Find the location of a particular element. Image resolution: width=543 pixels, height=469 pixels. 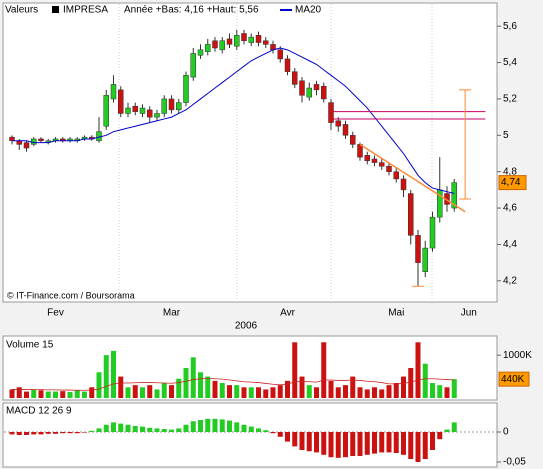

trendline is located at coordinates (412, 178).